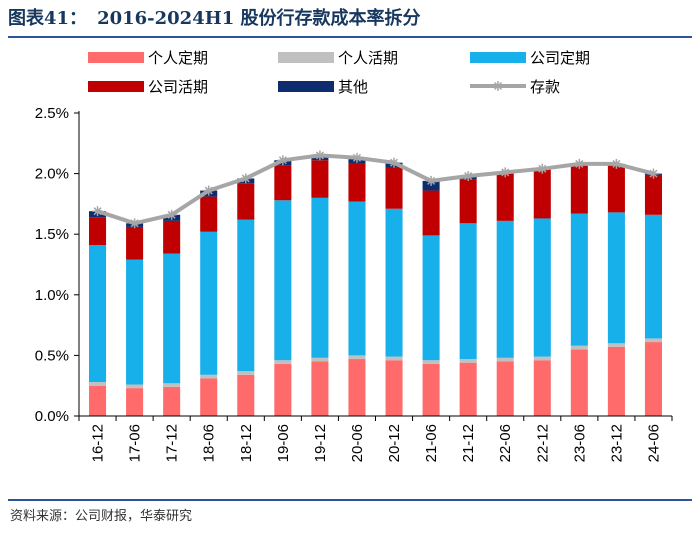 This screenshot has height=535, width=700. I want to click on legend-swatch-personal_demand, so click(306, 57).